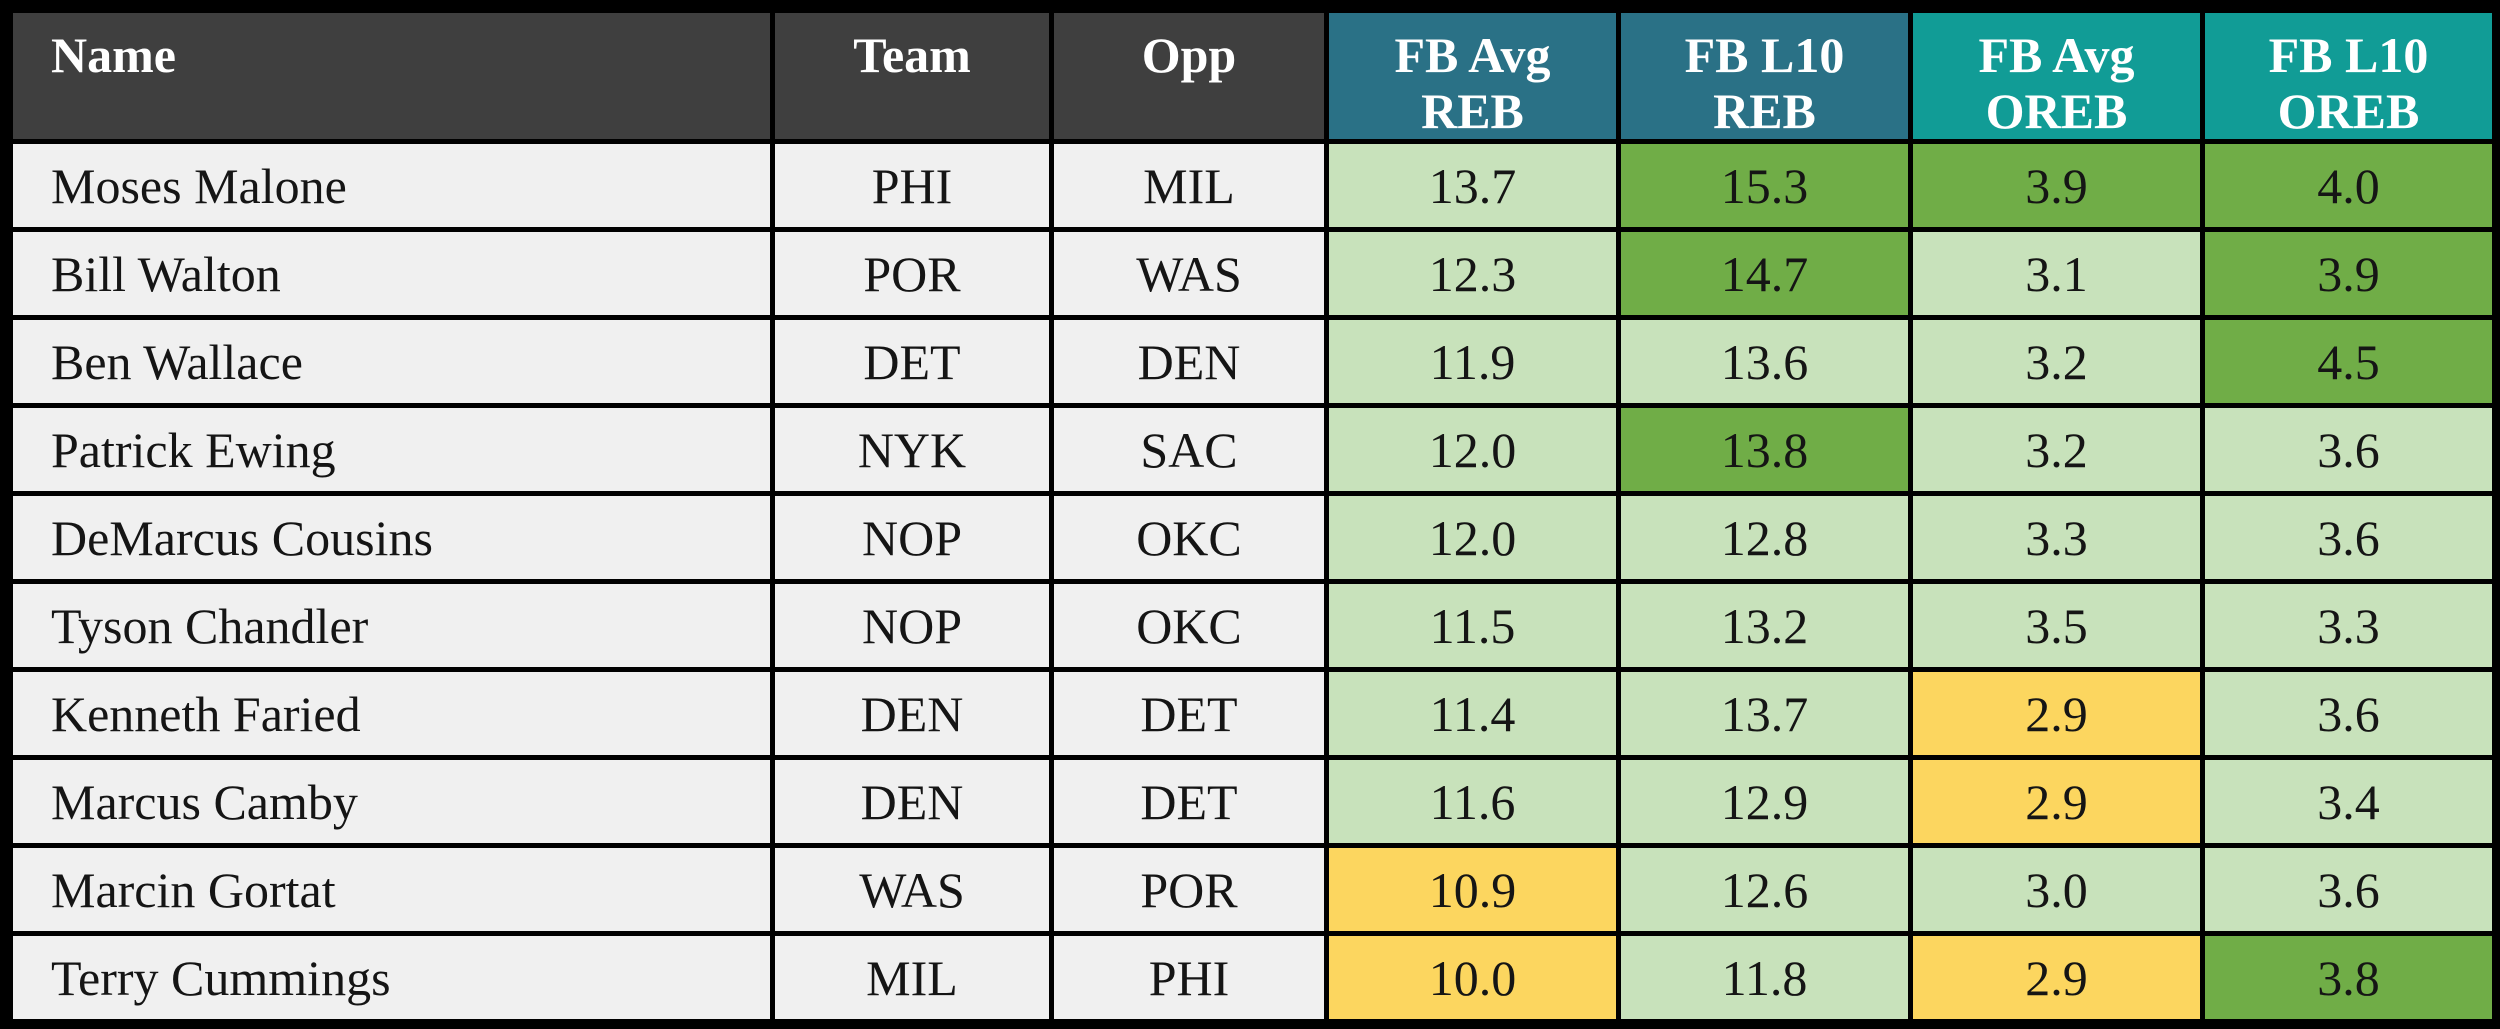 Image resolution: width=2500 pixels, height=1029 pixels. Describe the element at coordinates (2056, 625) in the screenshot. I see `fb-avg-oreb-cell: 3.5` at that location.